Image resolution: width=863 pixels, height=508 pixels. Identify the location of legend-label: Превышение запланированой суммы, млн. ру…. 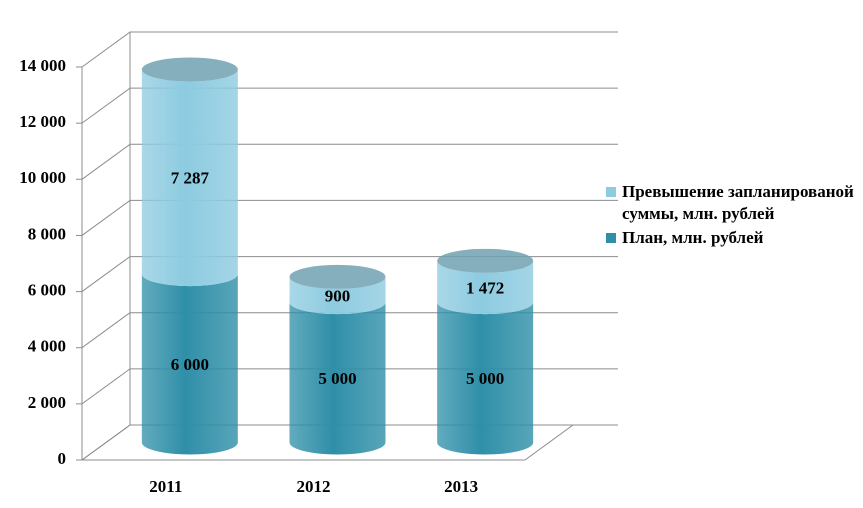
(738, 202).